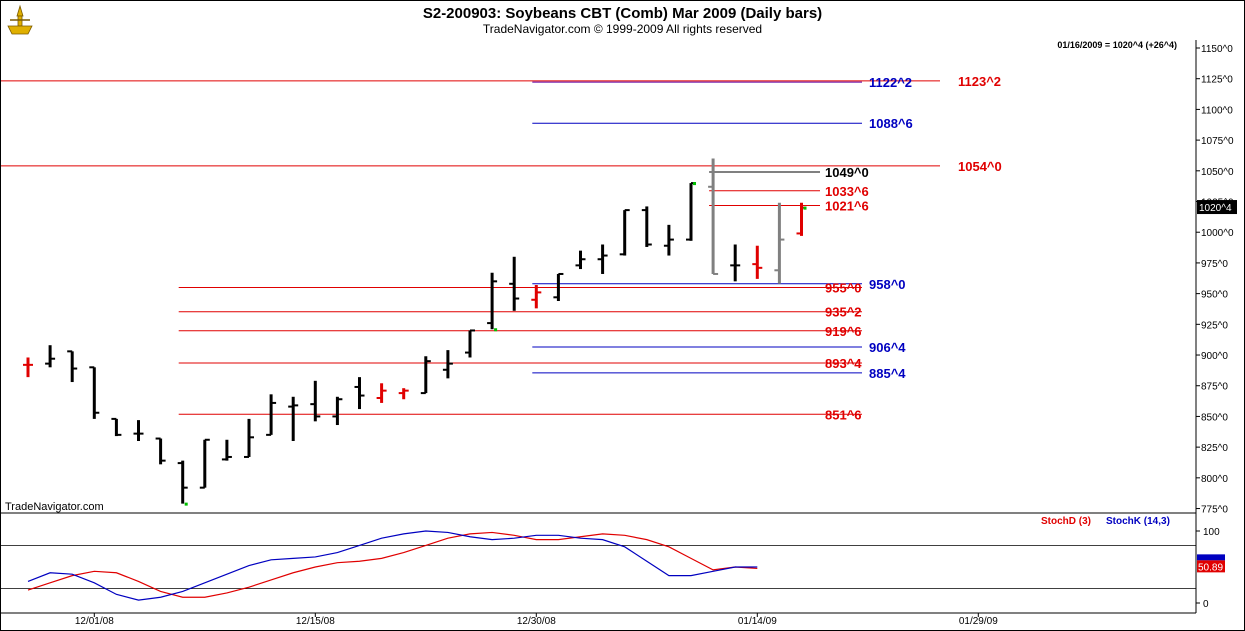 The width and height of the screenshot is (1245, 631). What do you see at coordinates (1214, 325) in the screenshot?
I see `y-tick-label: 925^0` at bounding box center [1214, 325].